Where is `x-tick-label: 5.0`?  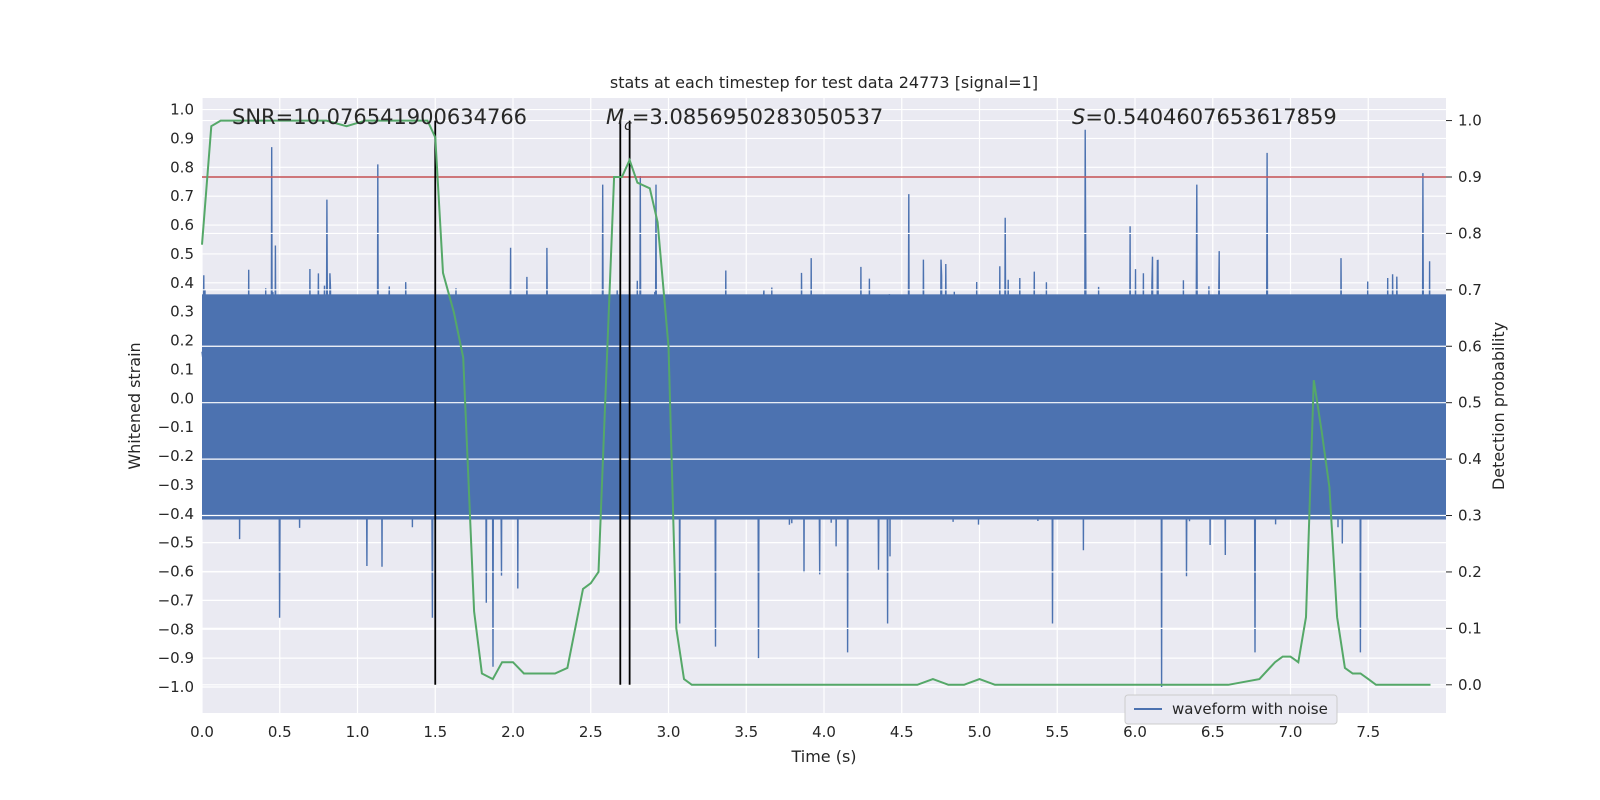
x-tick-label: 5.0 is located at coordinates (980, 732).